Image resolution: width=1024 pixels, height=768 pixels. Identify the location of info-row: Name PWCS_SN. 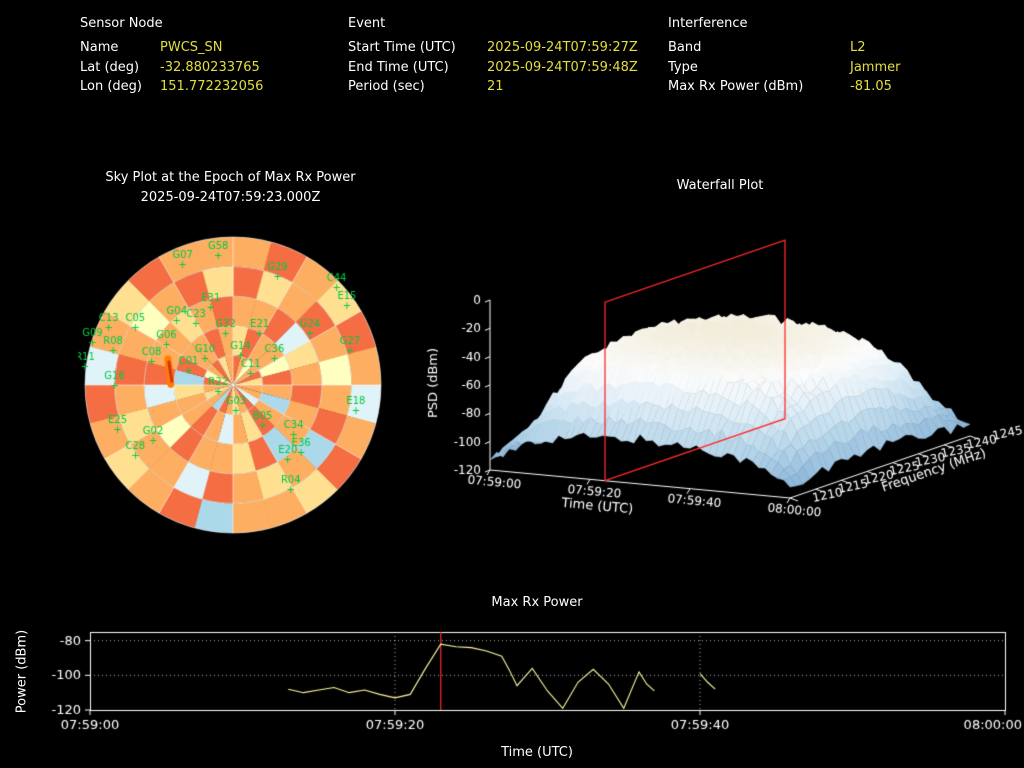
(171, 48).